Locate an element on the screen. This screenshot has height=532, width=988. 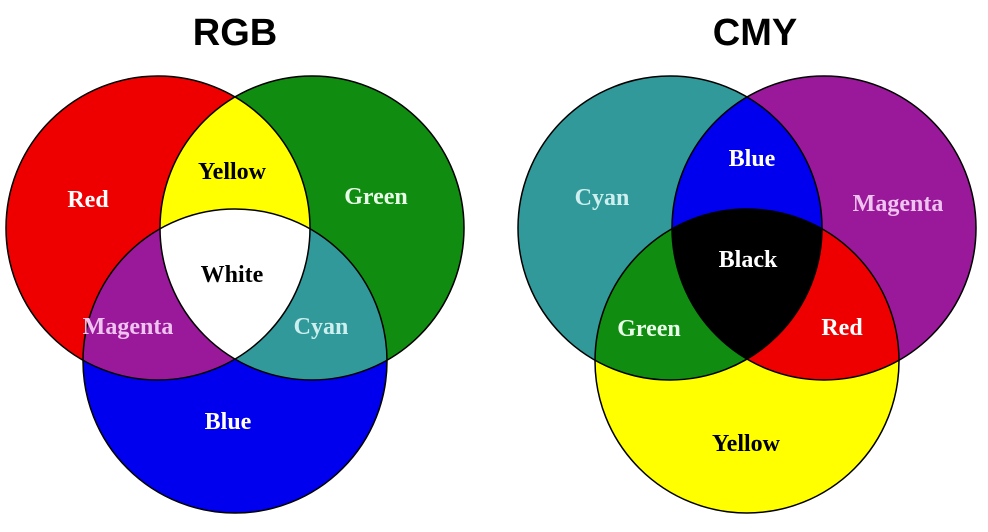
cmy-label-black: Black is located at coordinates (748, 260).